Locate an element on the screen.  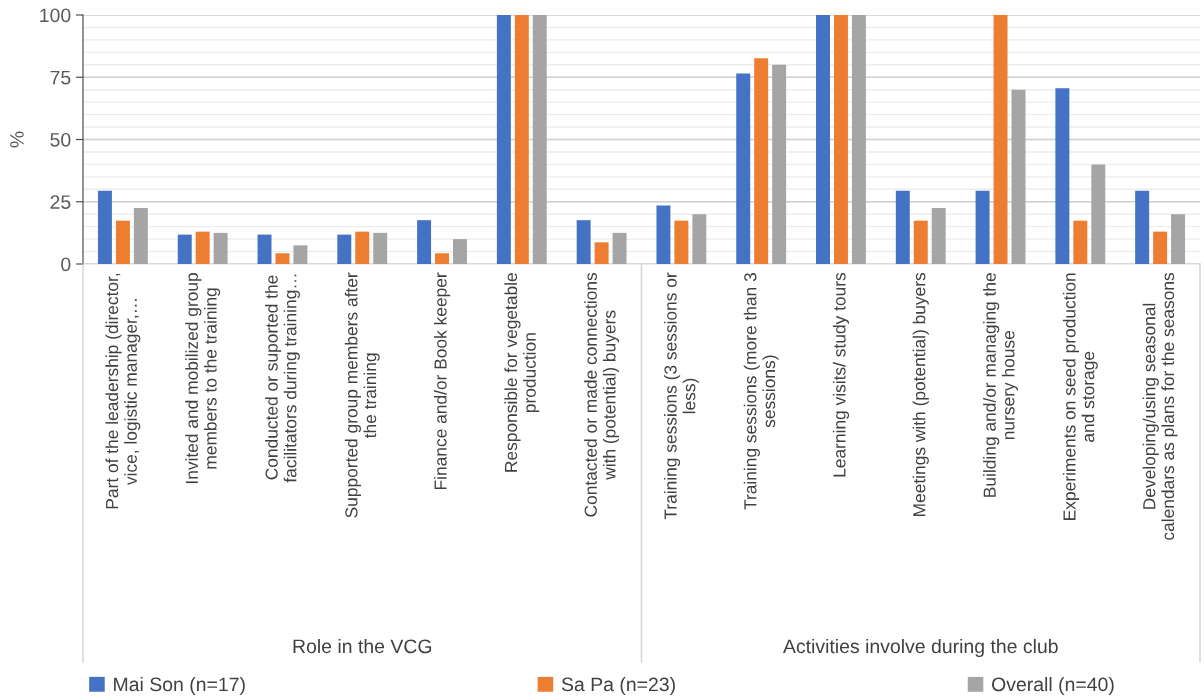
x-tick-label: Training sessions (3 sessions or less) is located at coordinates (681, 396).